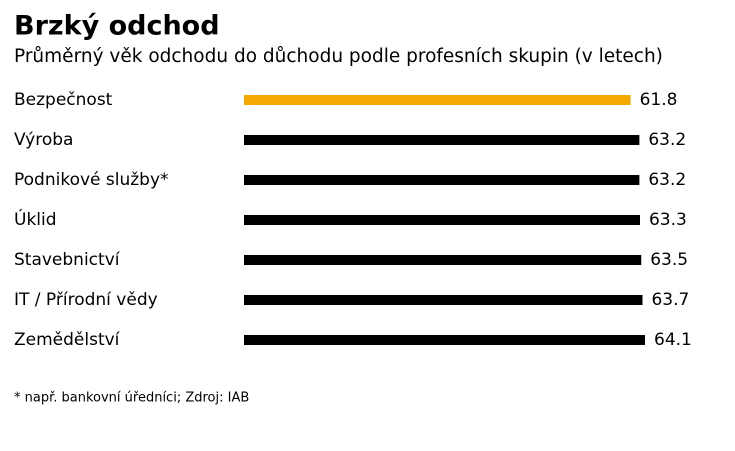 This screenshot has height=451, width=735. I want to click on chart-title: Brzký odchod, so click(117, 26).